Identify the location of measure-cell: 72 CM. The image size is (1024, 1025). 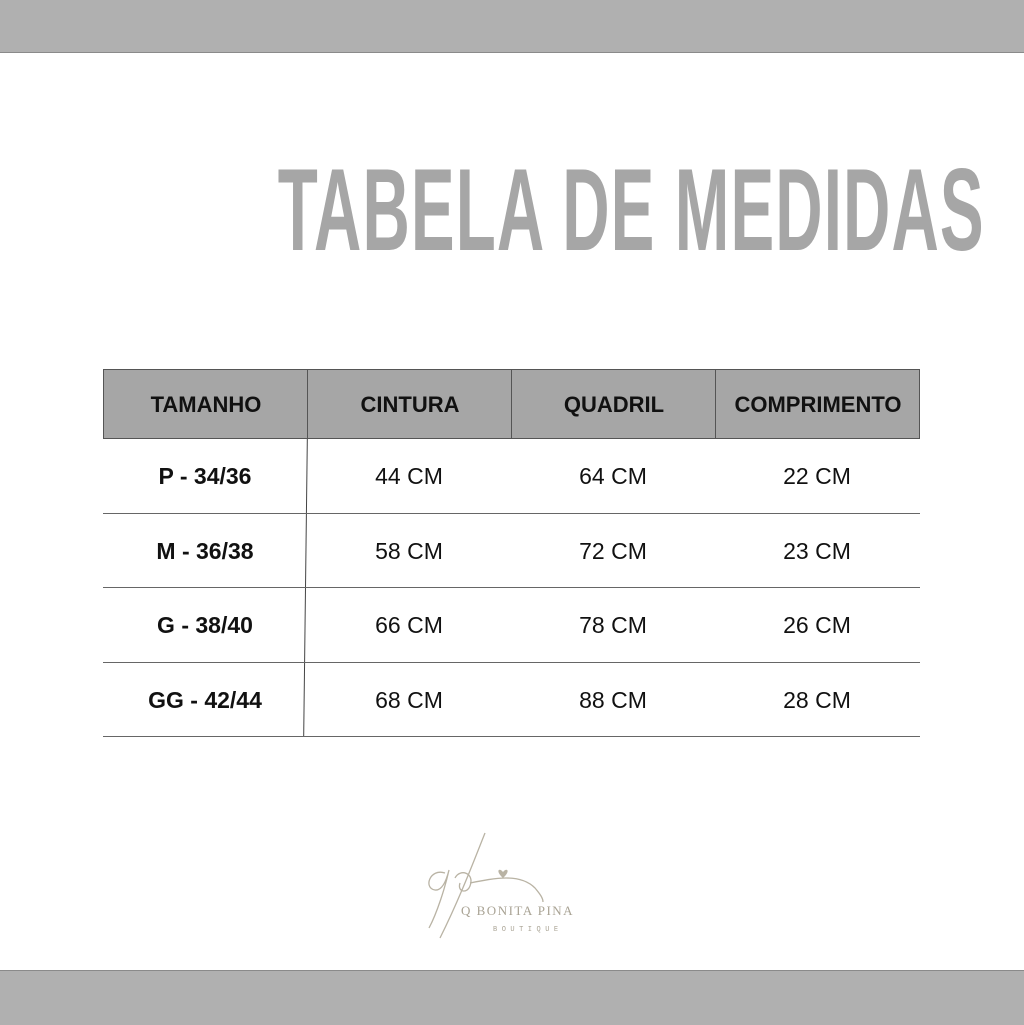
(613, 550).